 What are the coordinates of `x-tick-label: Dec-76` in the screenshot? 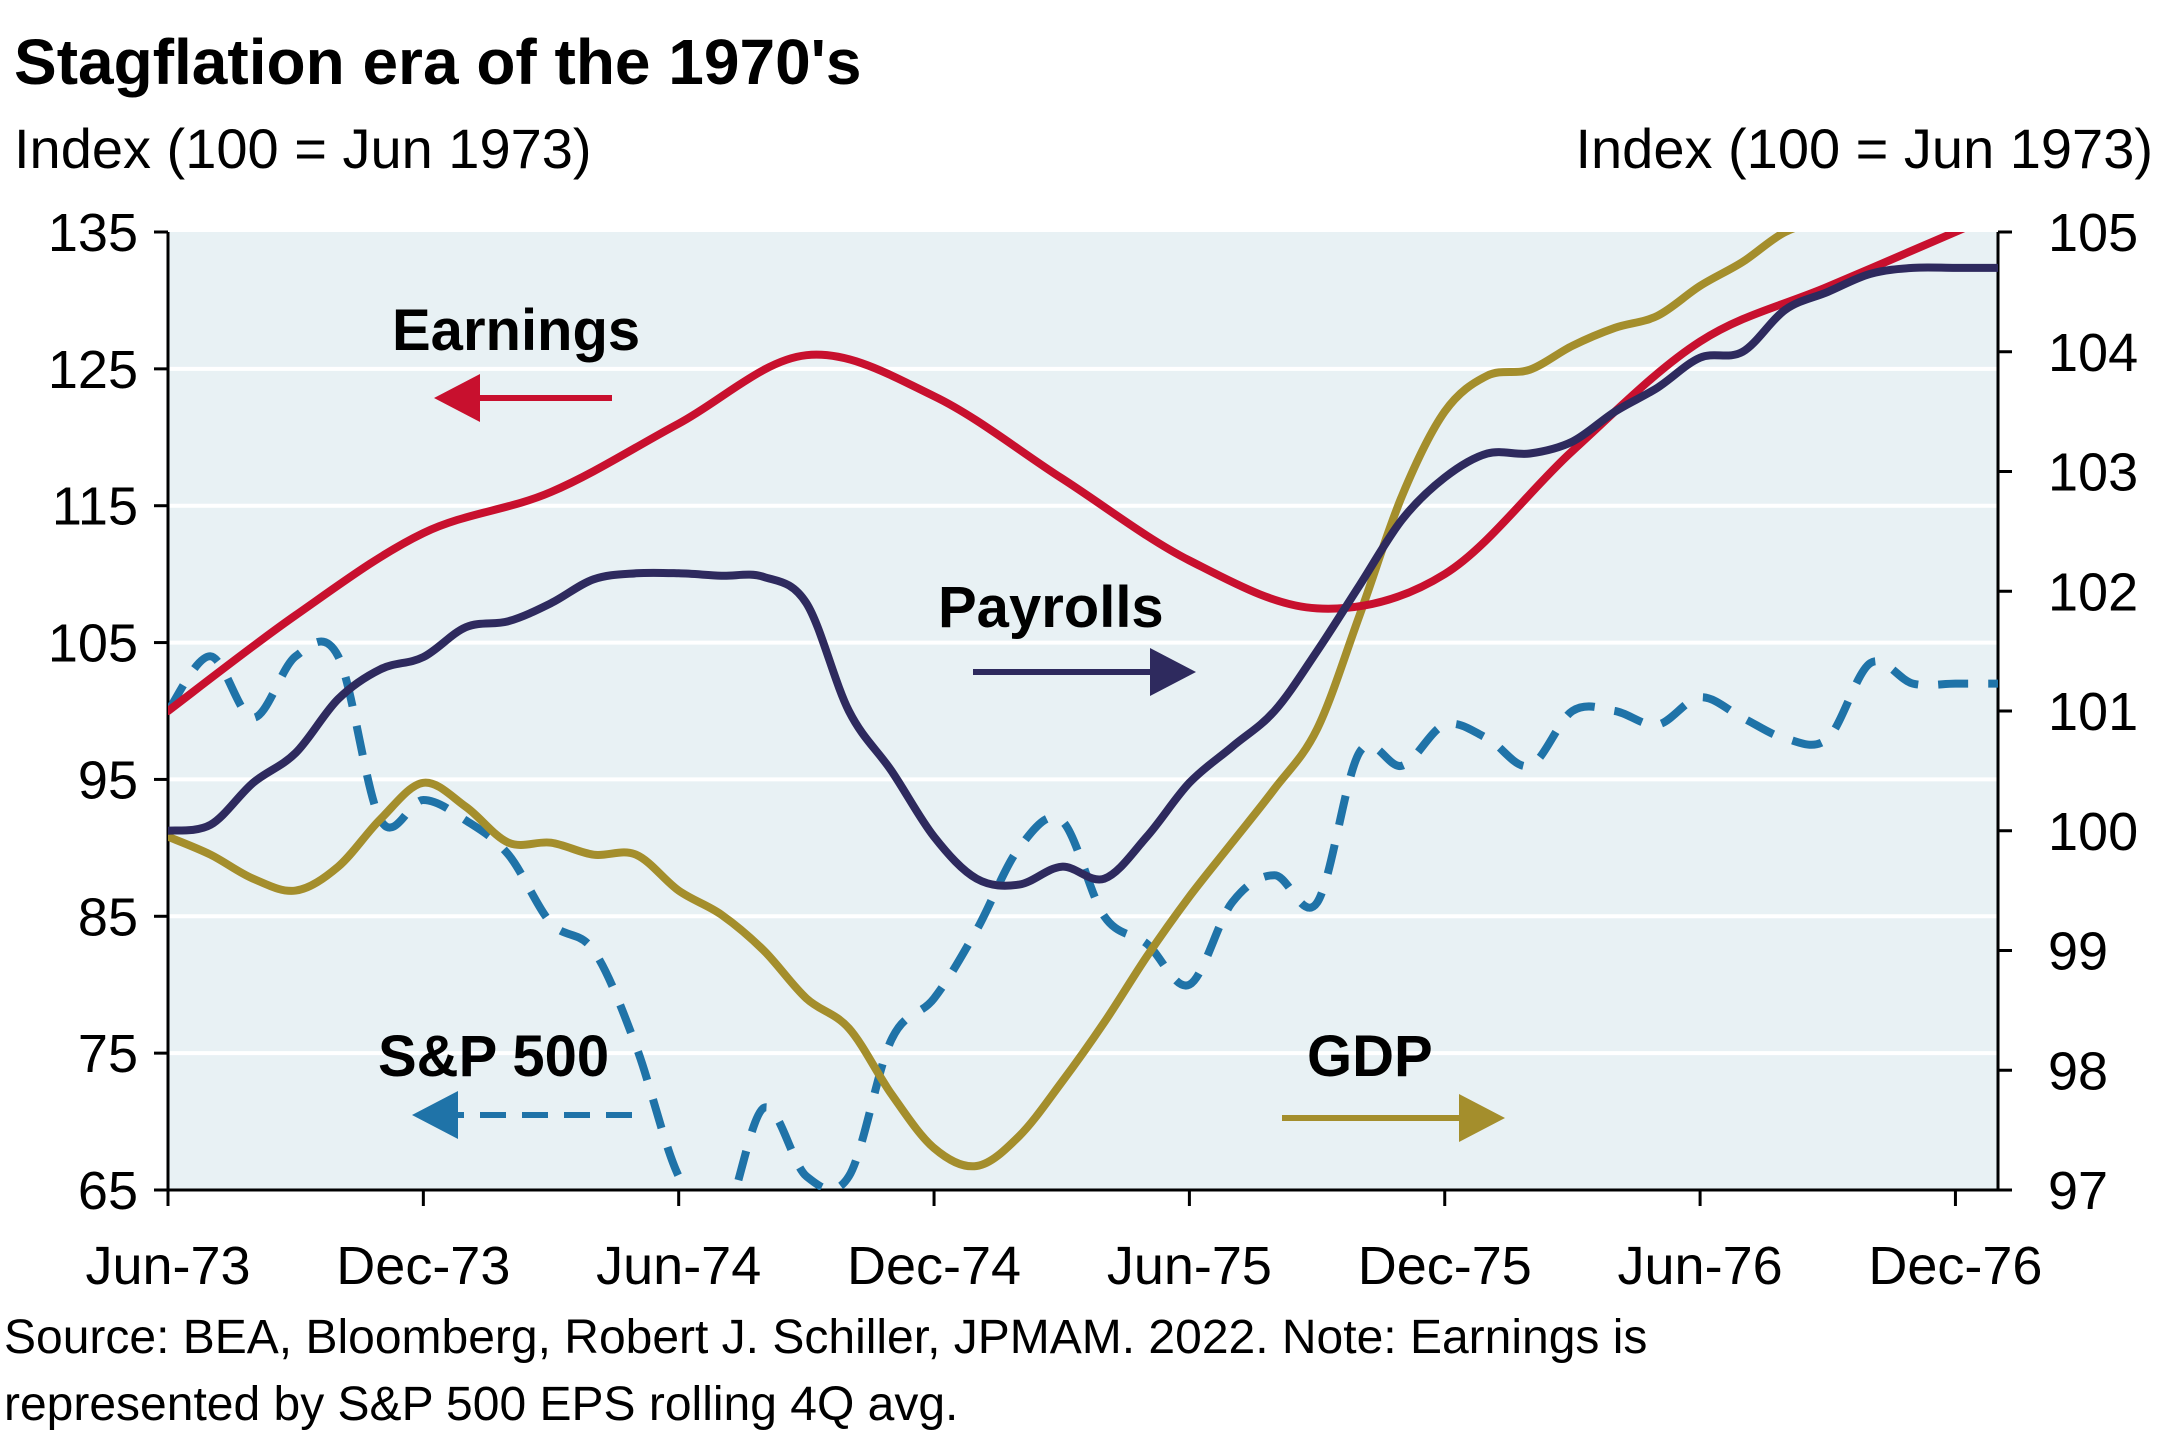 It's located at (1955, 1266).